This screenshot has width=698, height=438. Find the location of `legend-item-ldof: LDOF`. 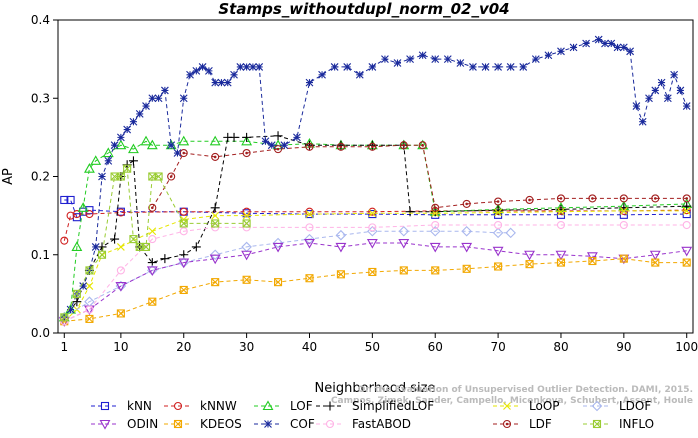

legend-item-ldof: LDOF is located at coordinates (617, 406).